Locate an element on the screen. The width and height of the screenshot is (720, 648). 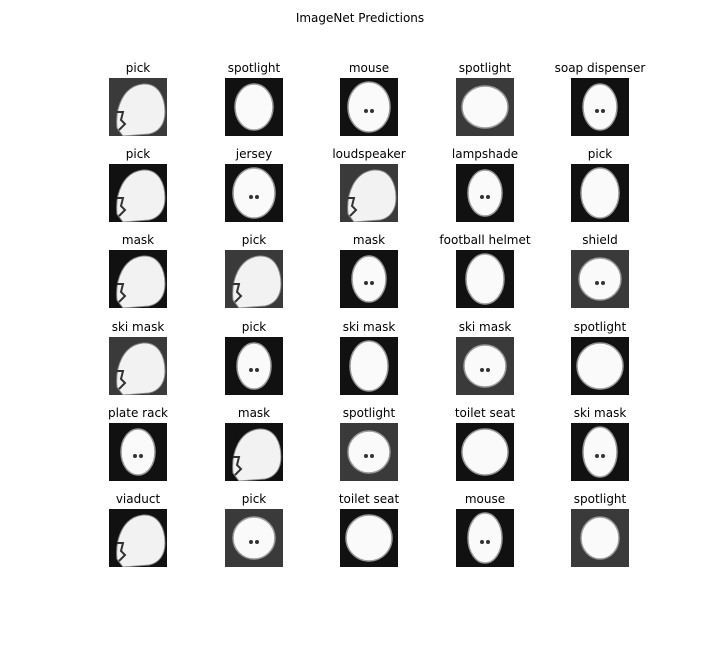
prediction-label: football helmet is located at coordinates (485, 240).